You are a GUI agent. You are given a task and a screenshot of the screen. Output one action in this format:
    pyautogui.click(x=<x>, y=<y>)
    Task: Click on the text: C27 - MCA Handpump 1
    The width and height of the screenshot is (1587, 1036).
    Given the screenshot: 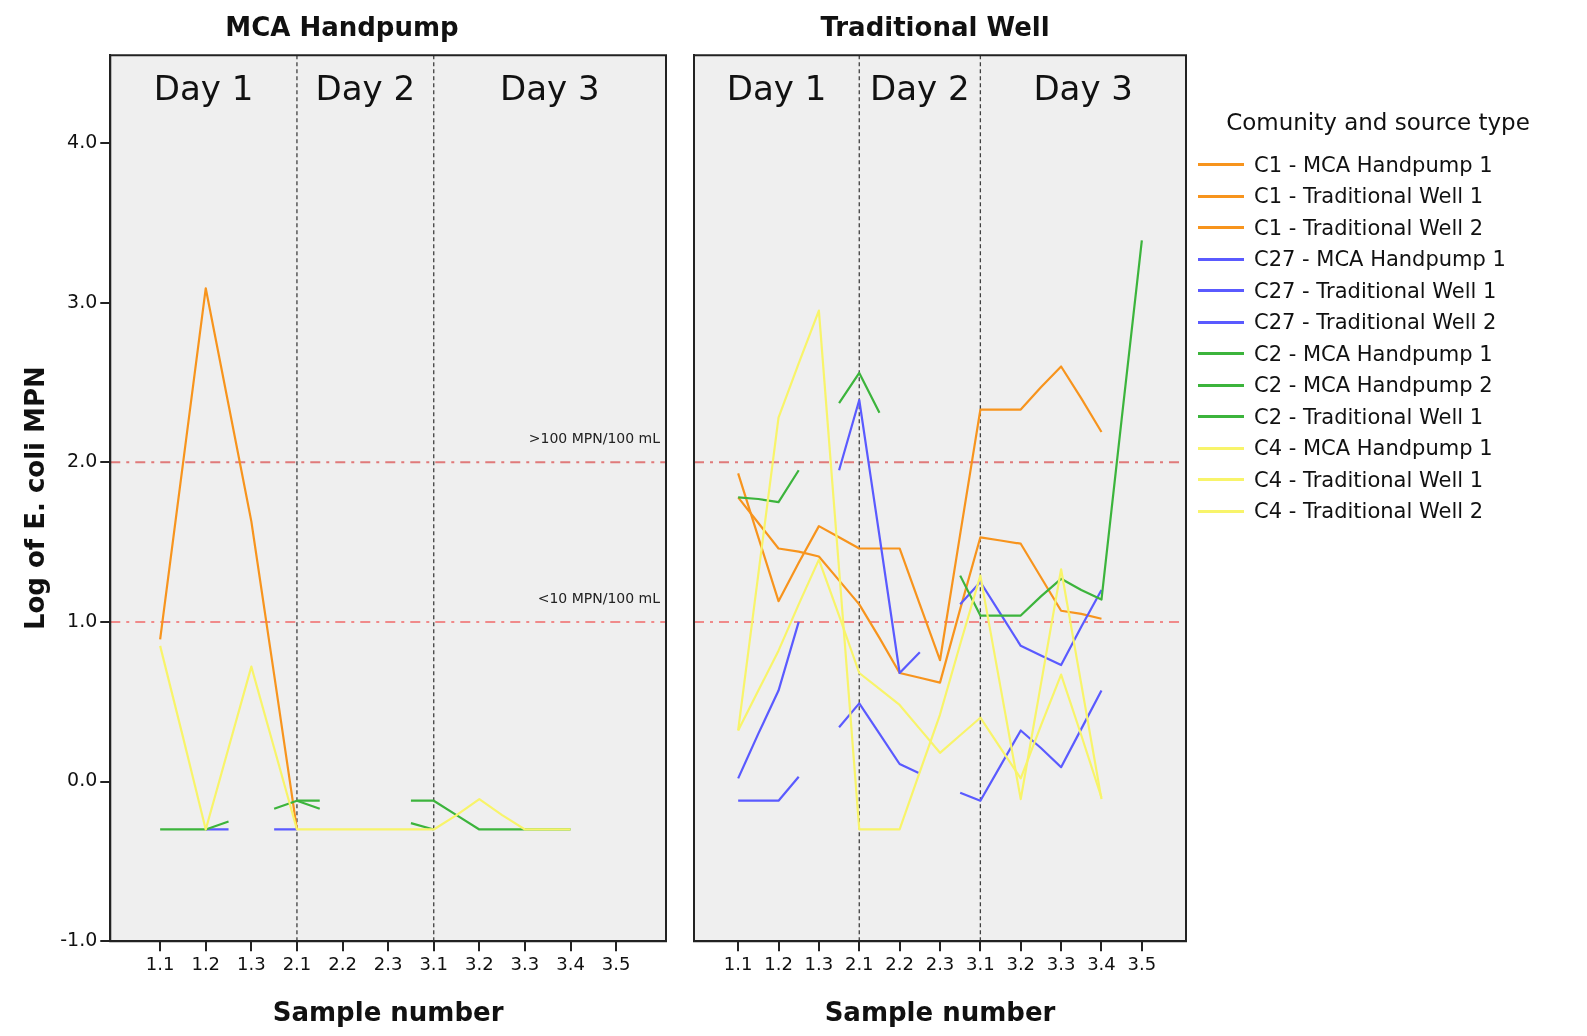 What is the action you would take?
    pyautogui.click(x=1380, y=259)
    